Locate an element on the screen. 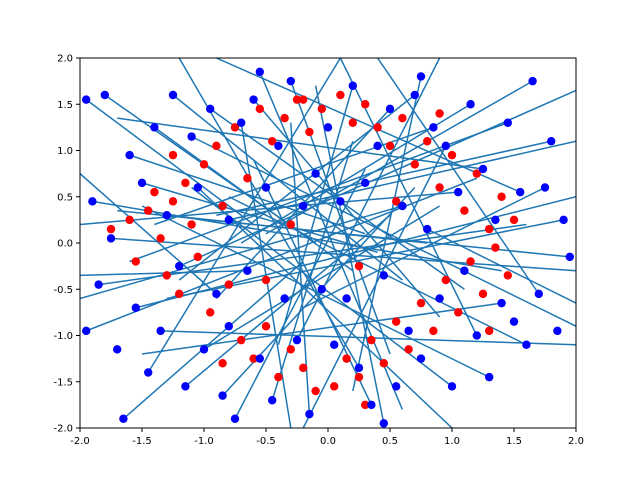 The width and height of the screenshot is (640, 480). x-tick-label: -0.5 is located at coordinates (266, 441).